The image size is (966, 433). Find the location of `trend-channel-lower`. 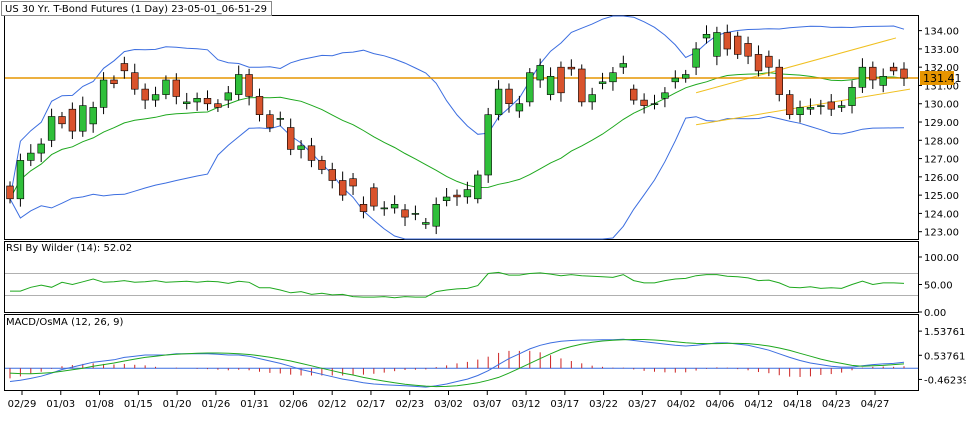

trend-channel-lower is located at coordinates (803, 107).